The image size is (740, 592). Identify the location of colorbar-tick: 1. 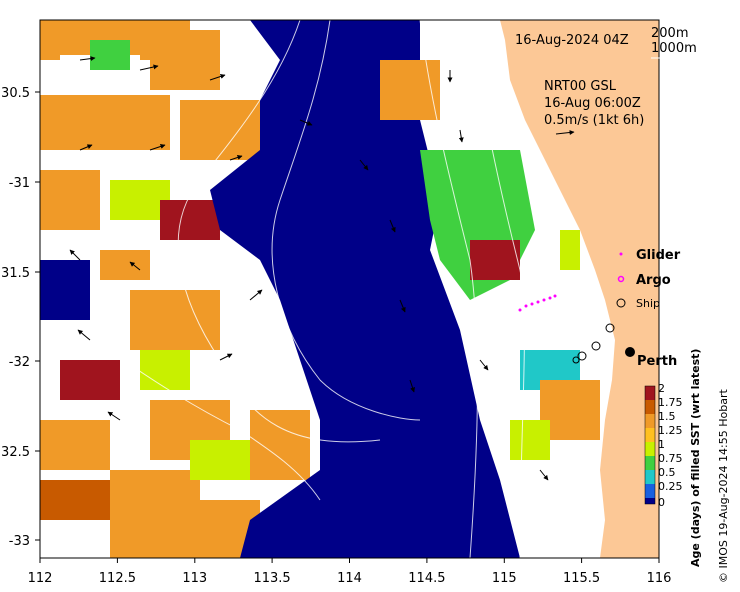
(661, 444).